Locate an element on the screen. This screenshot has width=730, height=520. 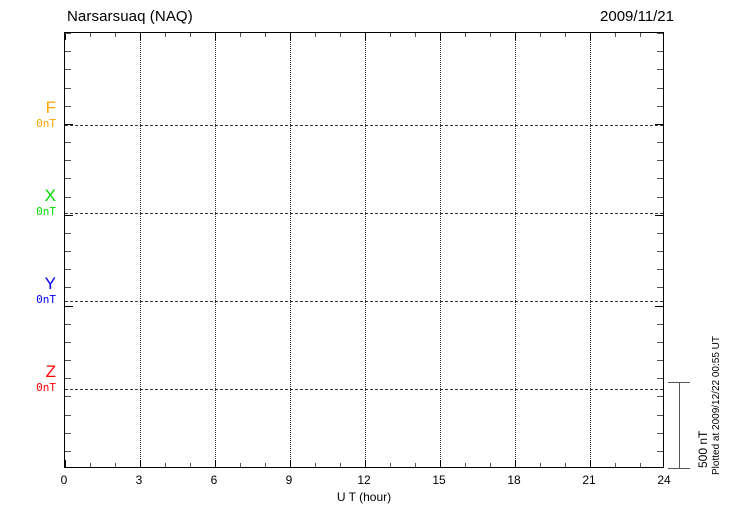
x-axis-title: U T (hour) is located at coordinates (364, 497).